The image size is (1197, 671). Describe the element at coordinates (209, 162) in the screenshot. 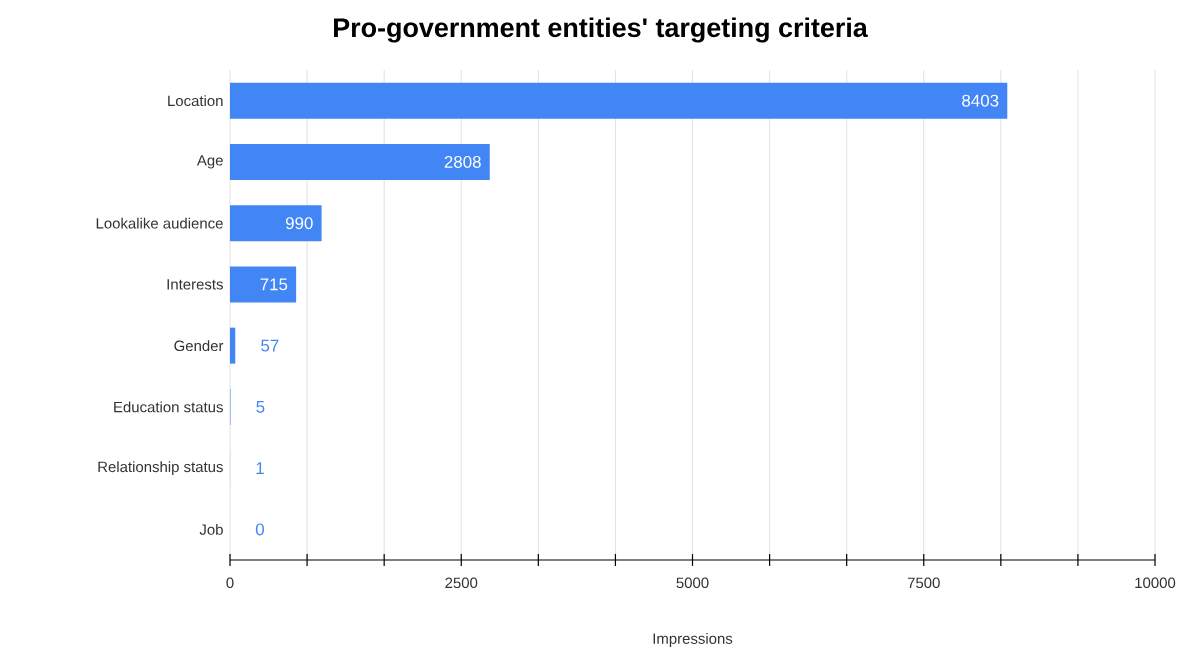

I see `y-tick-label: Age` at that location.